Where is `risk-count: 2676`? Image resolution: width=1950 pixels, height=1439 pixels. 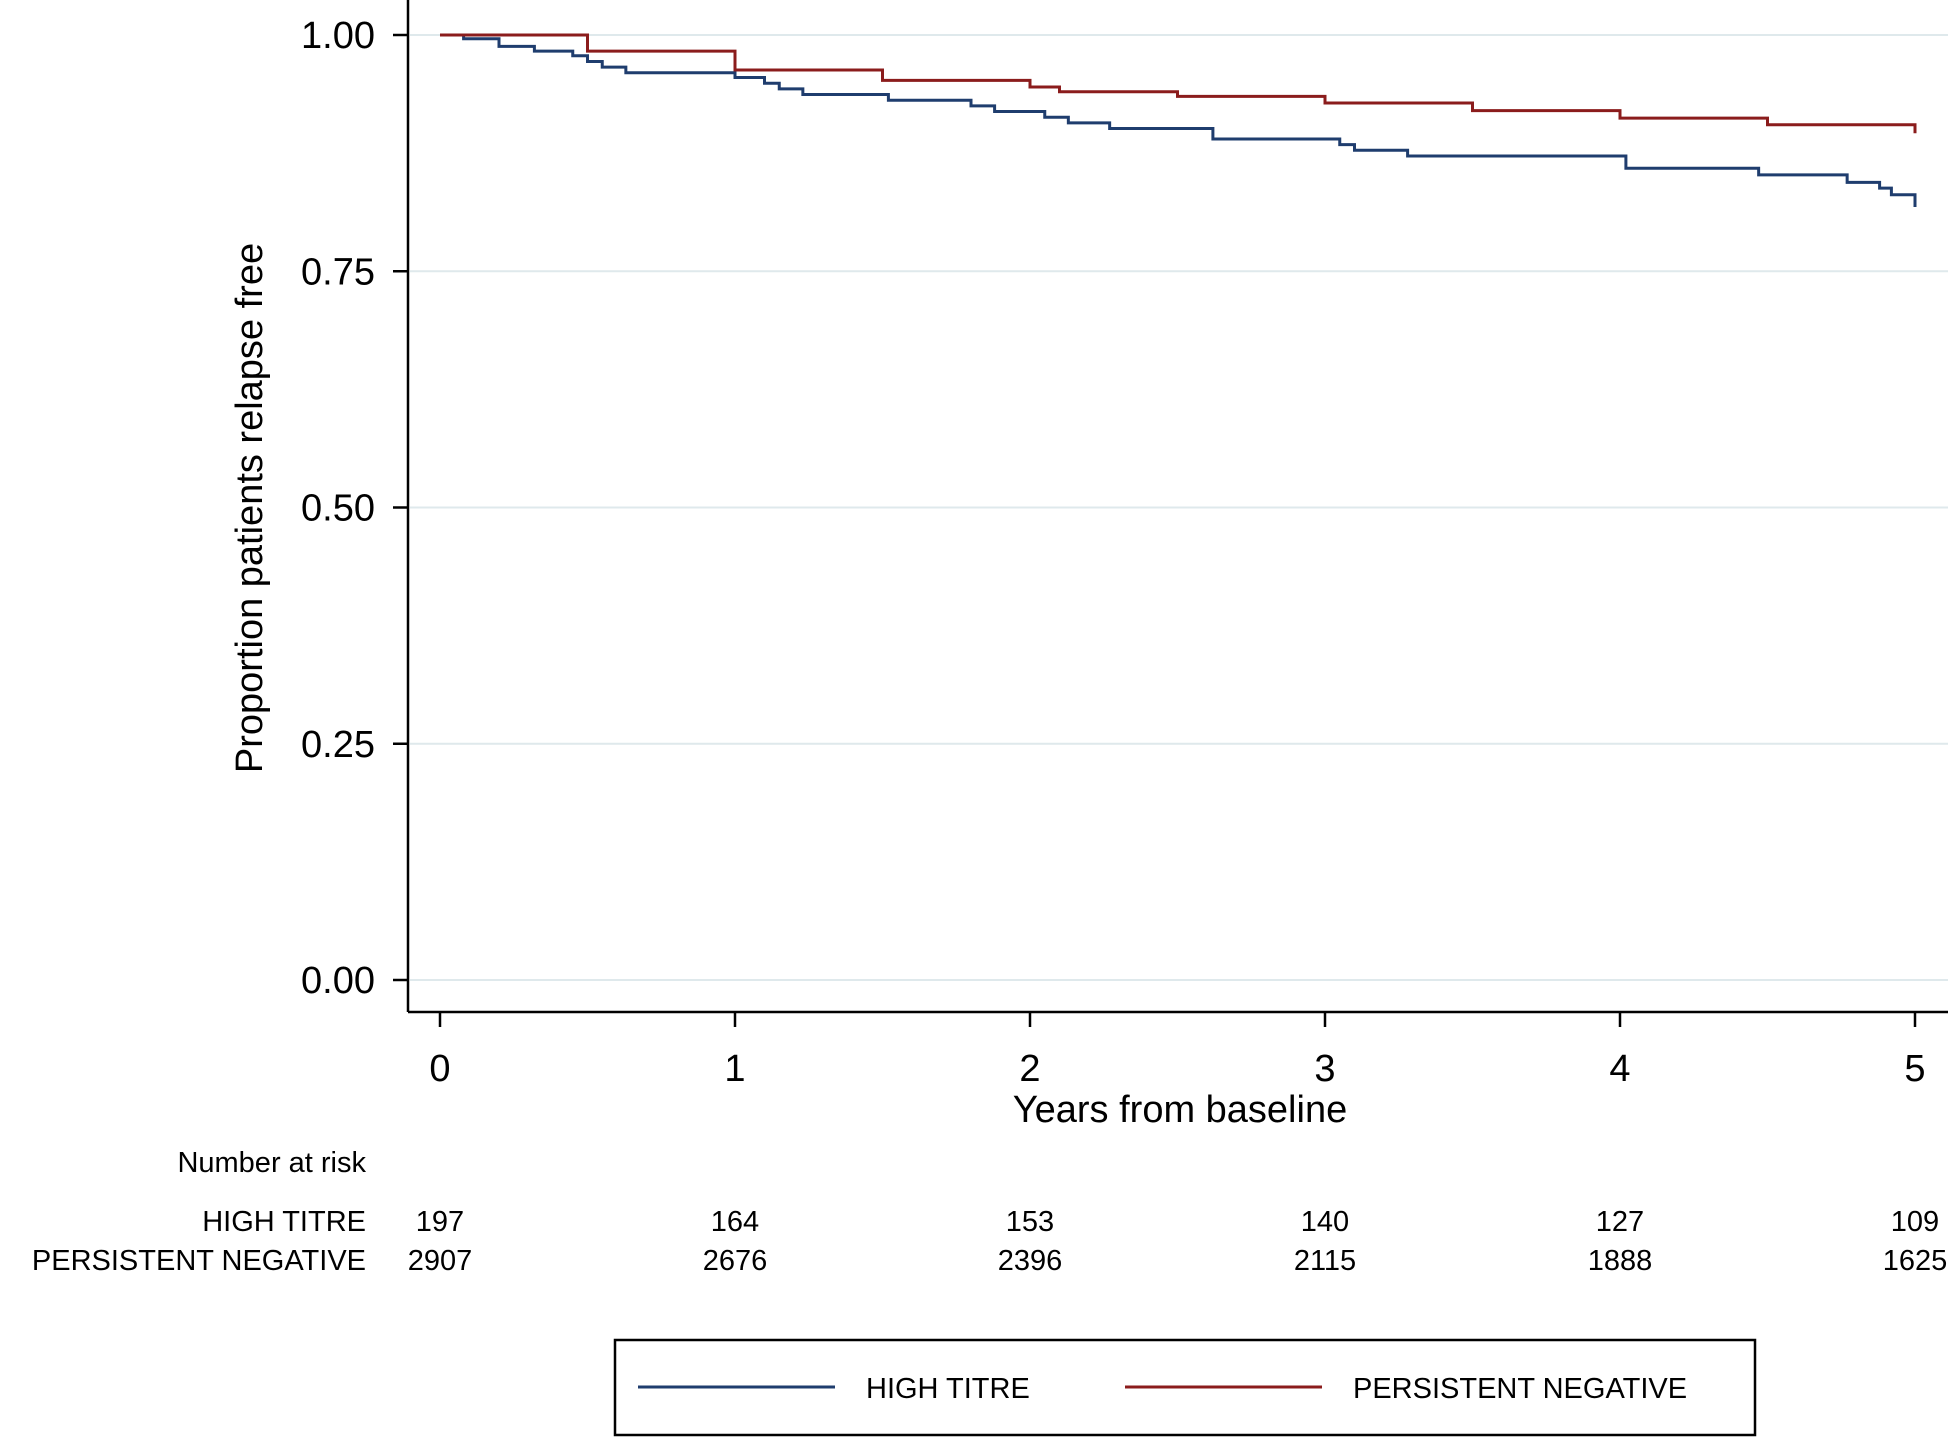
risk-count: 2676 is located at coordinates (735, 1261).